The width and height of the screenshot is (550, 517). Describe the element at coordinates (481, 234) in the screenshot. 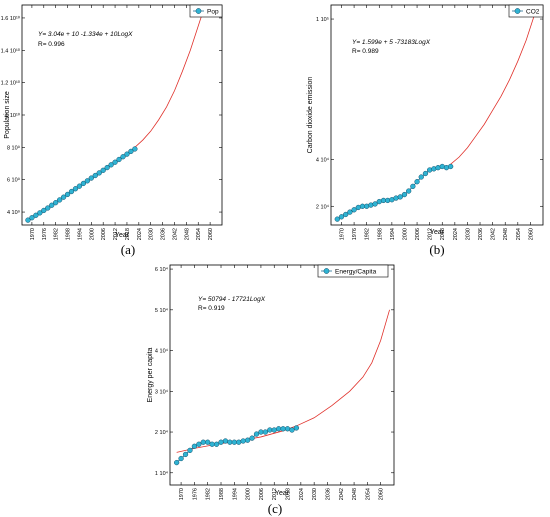

I see `x-tick-label: 2036` at that location.